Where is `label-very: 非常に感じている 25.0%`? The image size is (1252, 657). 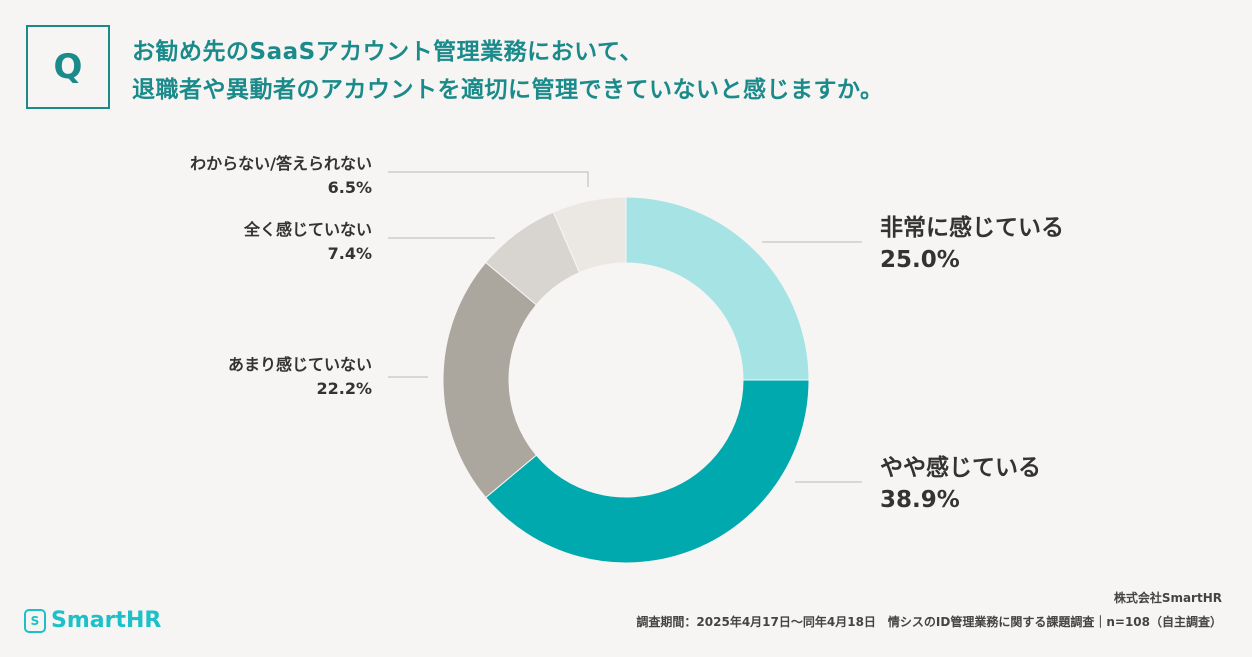
label-very: 非常に感じている 25.0% is located at coordinates (972, 244).